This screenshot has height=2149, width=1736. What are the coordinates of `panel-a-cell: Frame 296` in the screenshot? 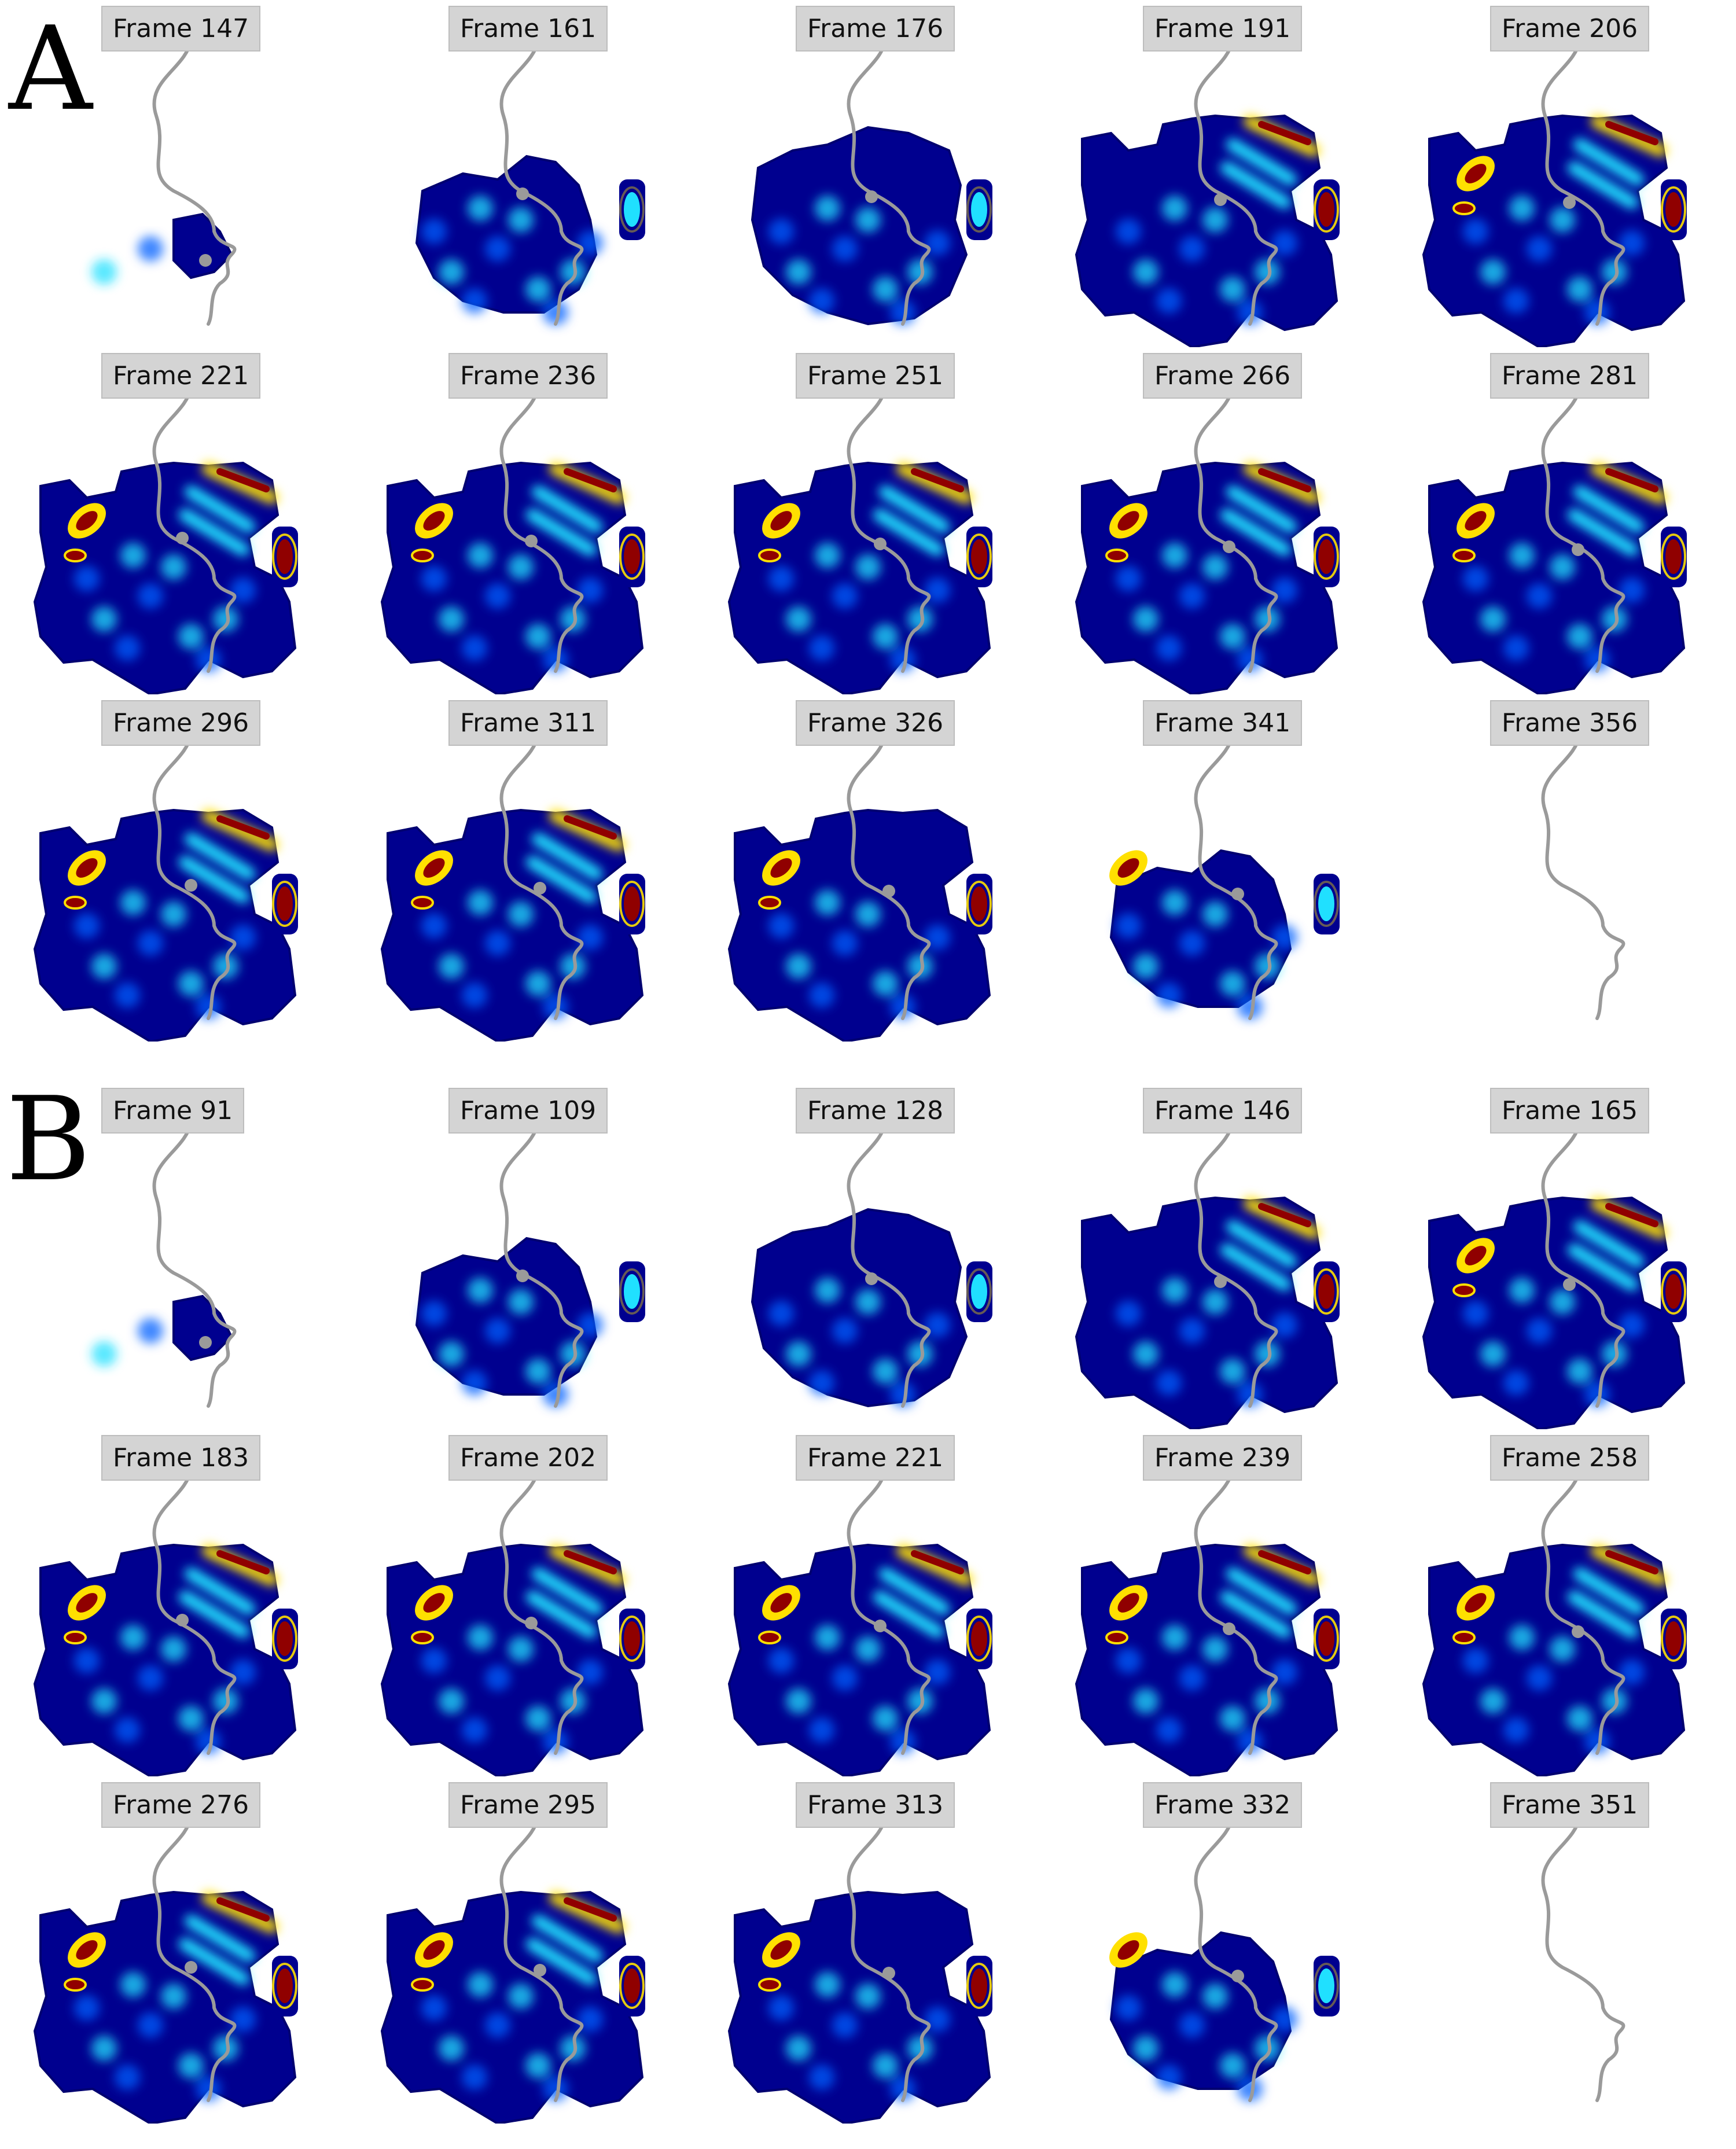 It's located at (173, 868).